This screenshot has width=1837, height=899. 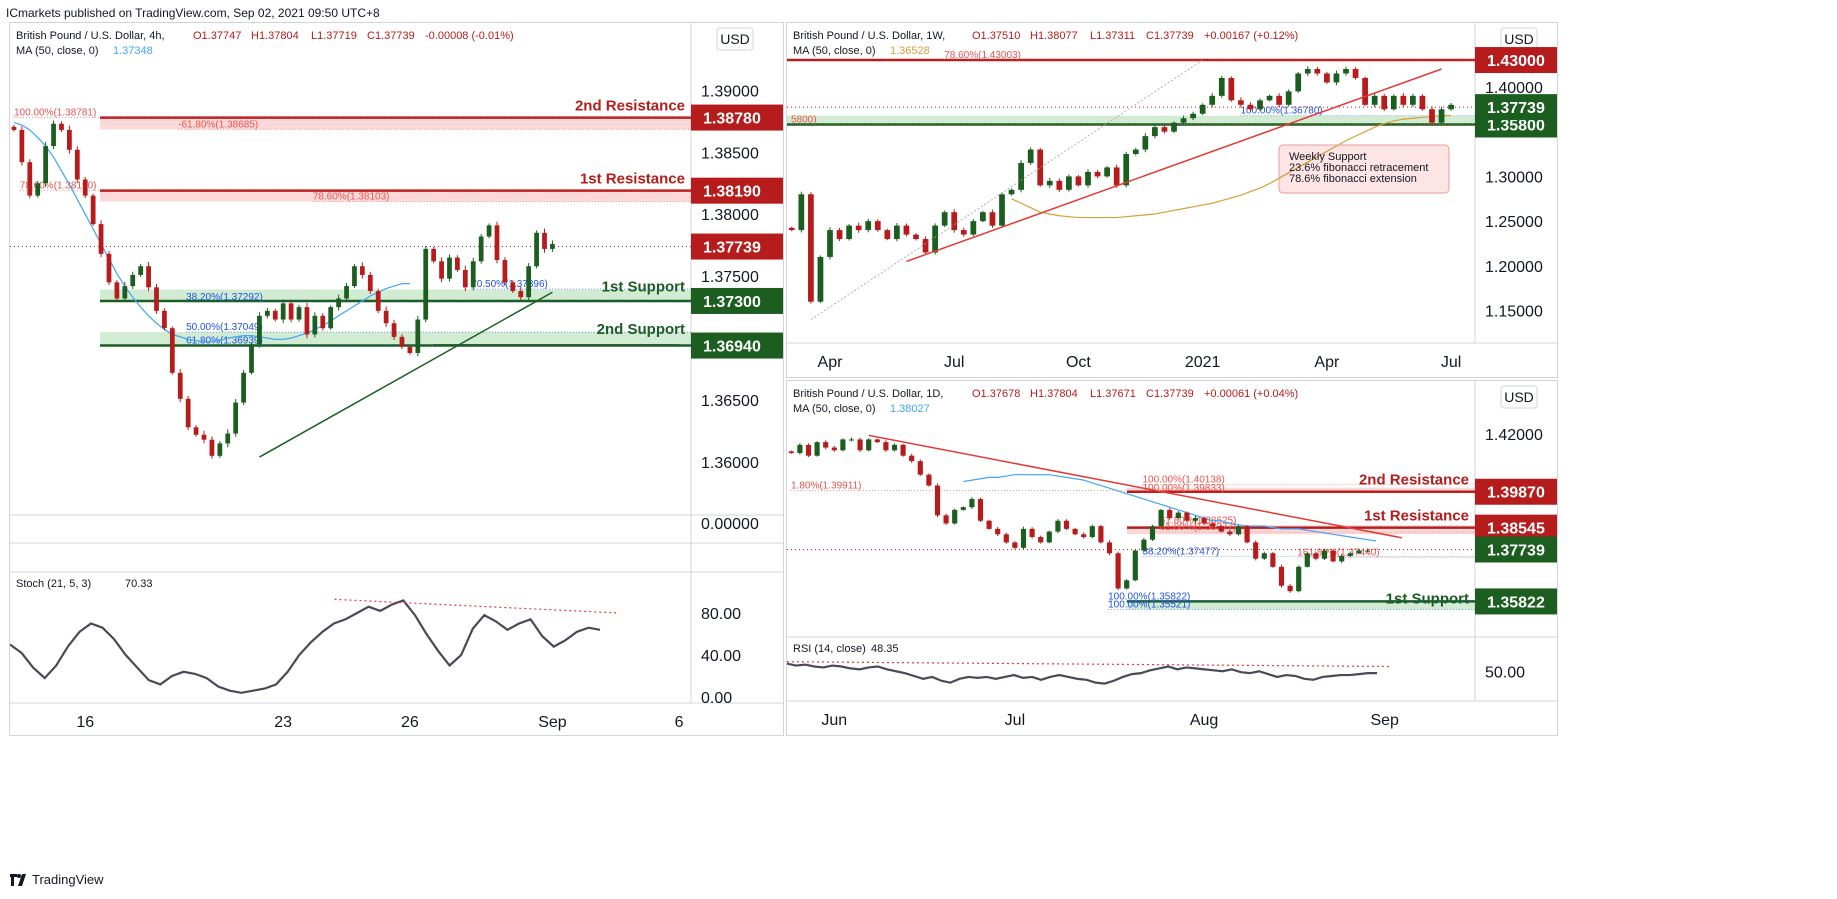 I want to click on level-price-label: 1.43000, so click(x=1516, y=61).